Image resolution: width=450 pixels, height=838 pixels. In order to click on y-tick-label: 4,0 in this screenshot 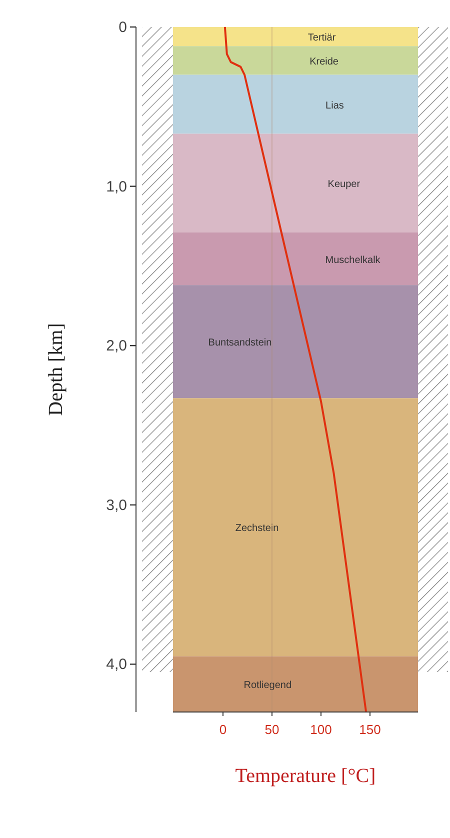, I will do `click(116, 665)`.